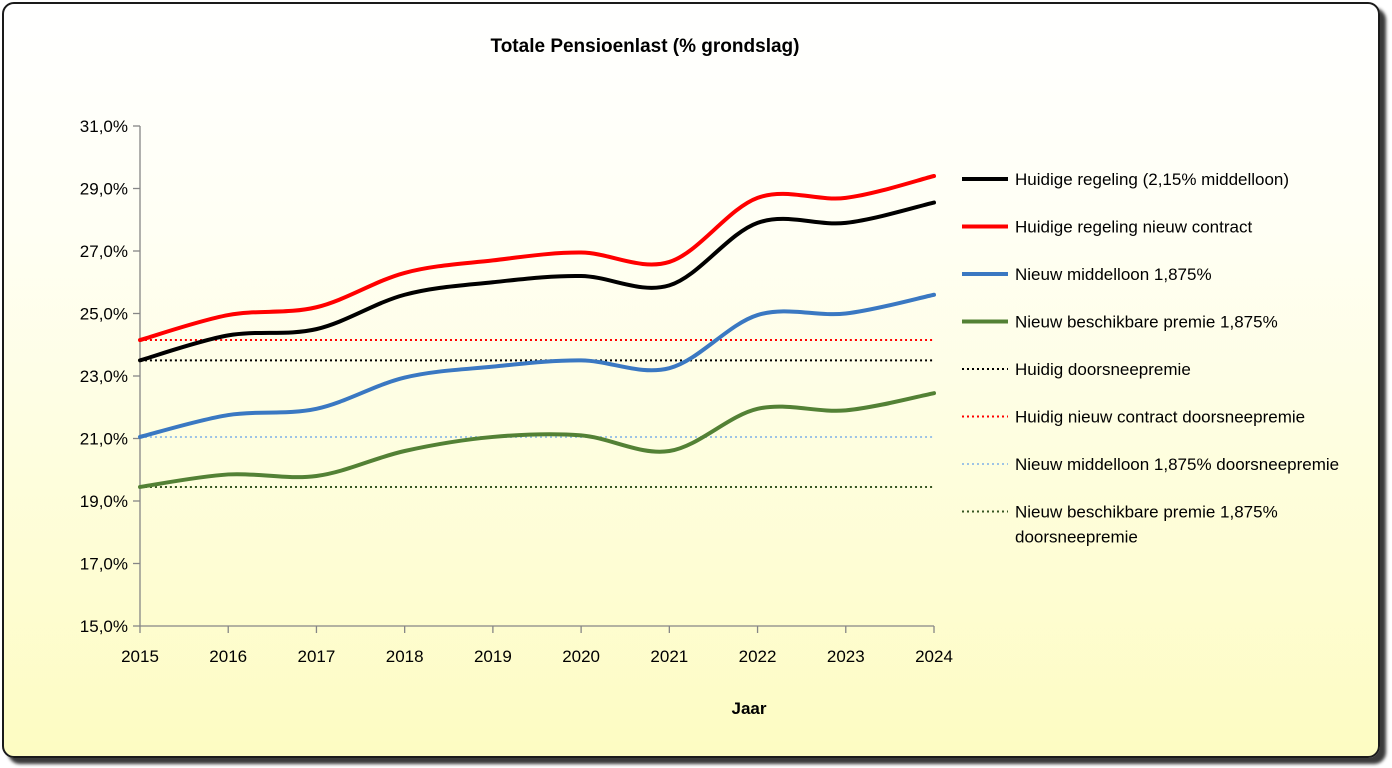 This screenshot has height=768, width=1392. What do you see at coordinates (1103, 369) in the screenshot?
I see `legend-label: Huidig doorsneepremie` at bounding box center [1103, 369].